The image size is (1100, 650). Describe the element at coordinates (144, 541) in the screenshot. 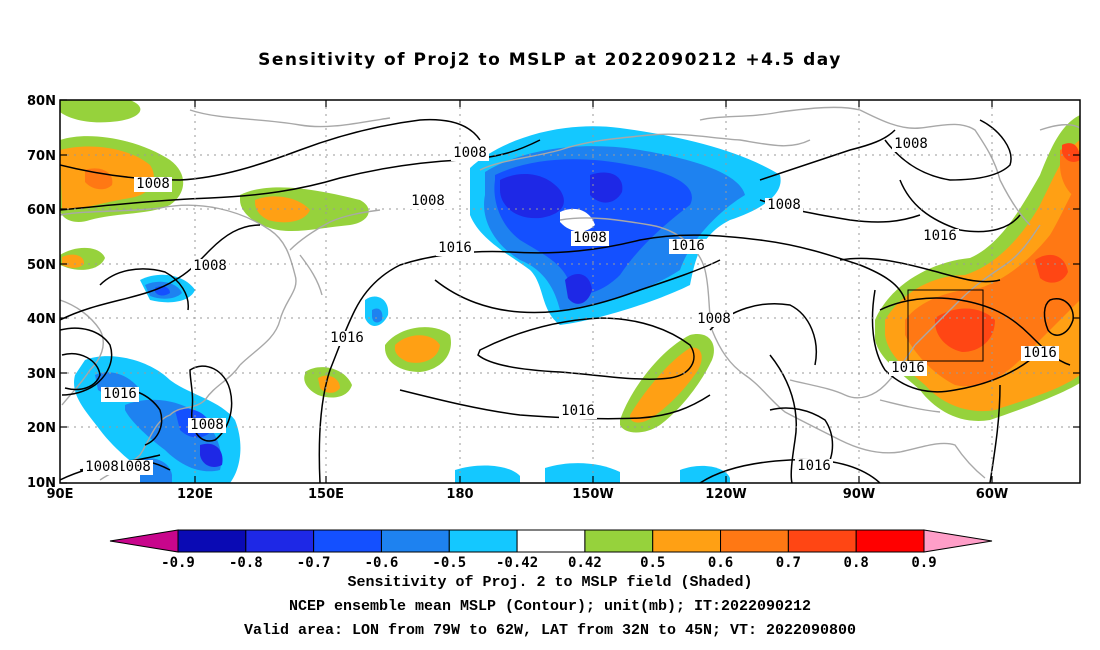

I see `colorbar-min-triangle` at that location.